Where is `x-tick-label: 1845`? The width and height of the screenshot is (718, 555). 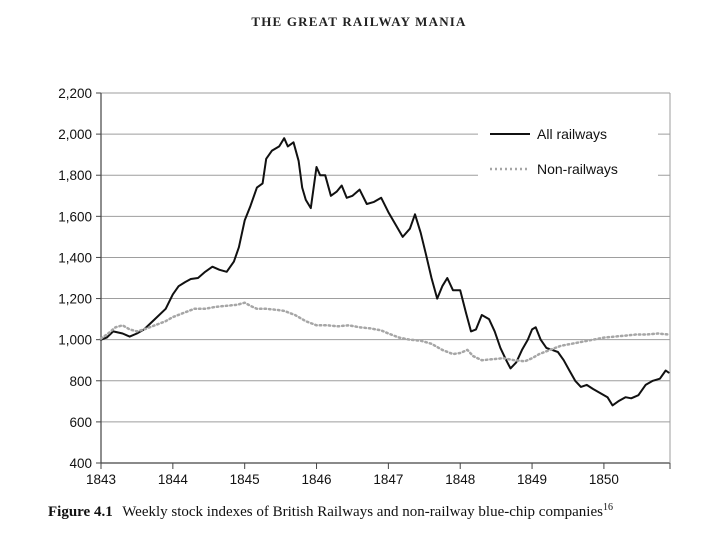
x-tick-label: 1845 is located at coordinates (245, 479).